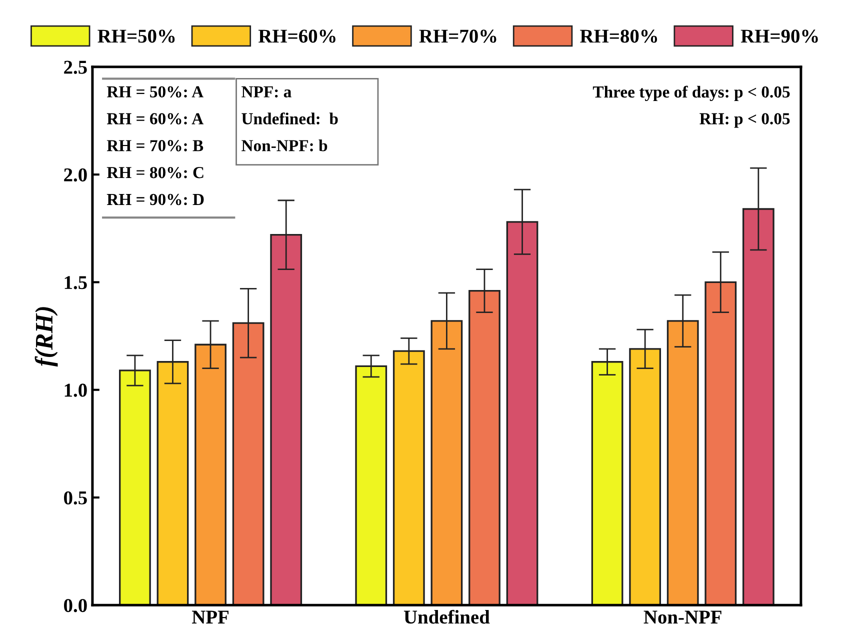  Describe the element at coordinates (285, 146) in the screenshot. I see `annotation: Non-NPF: b` at that location.